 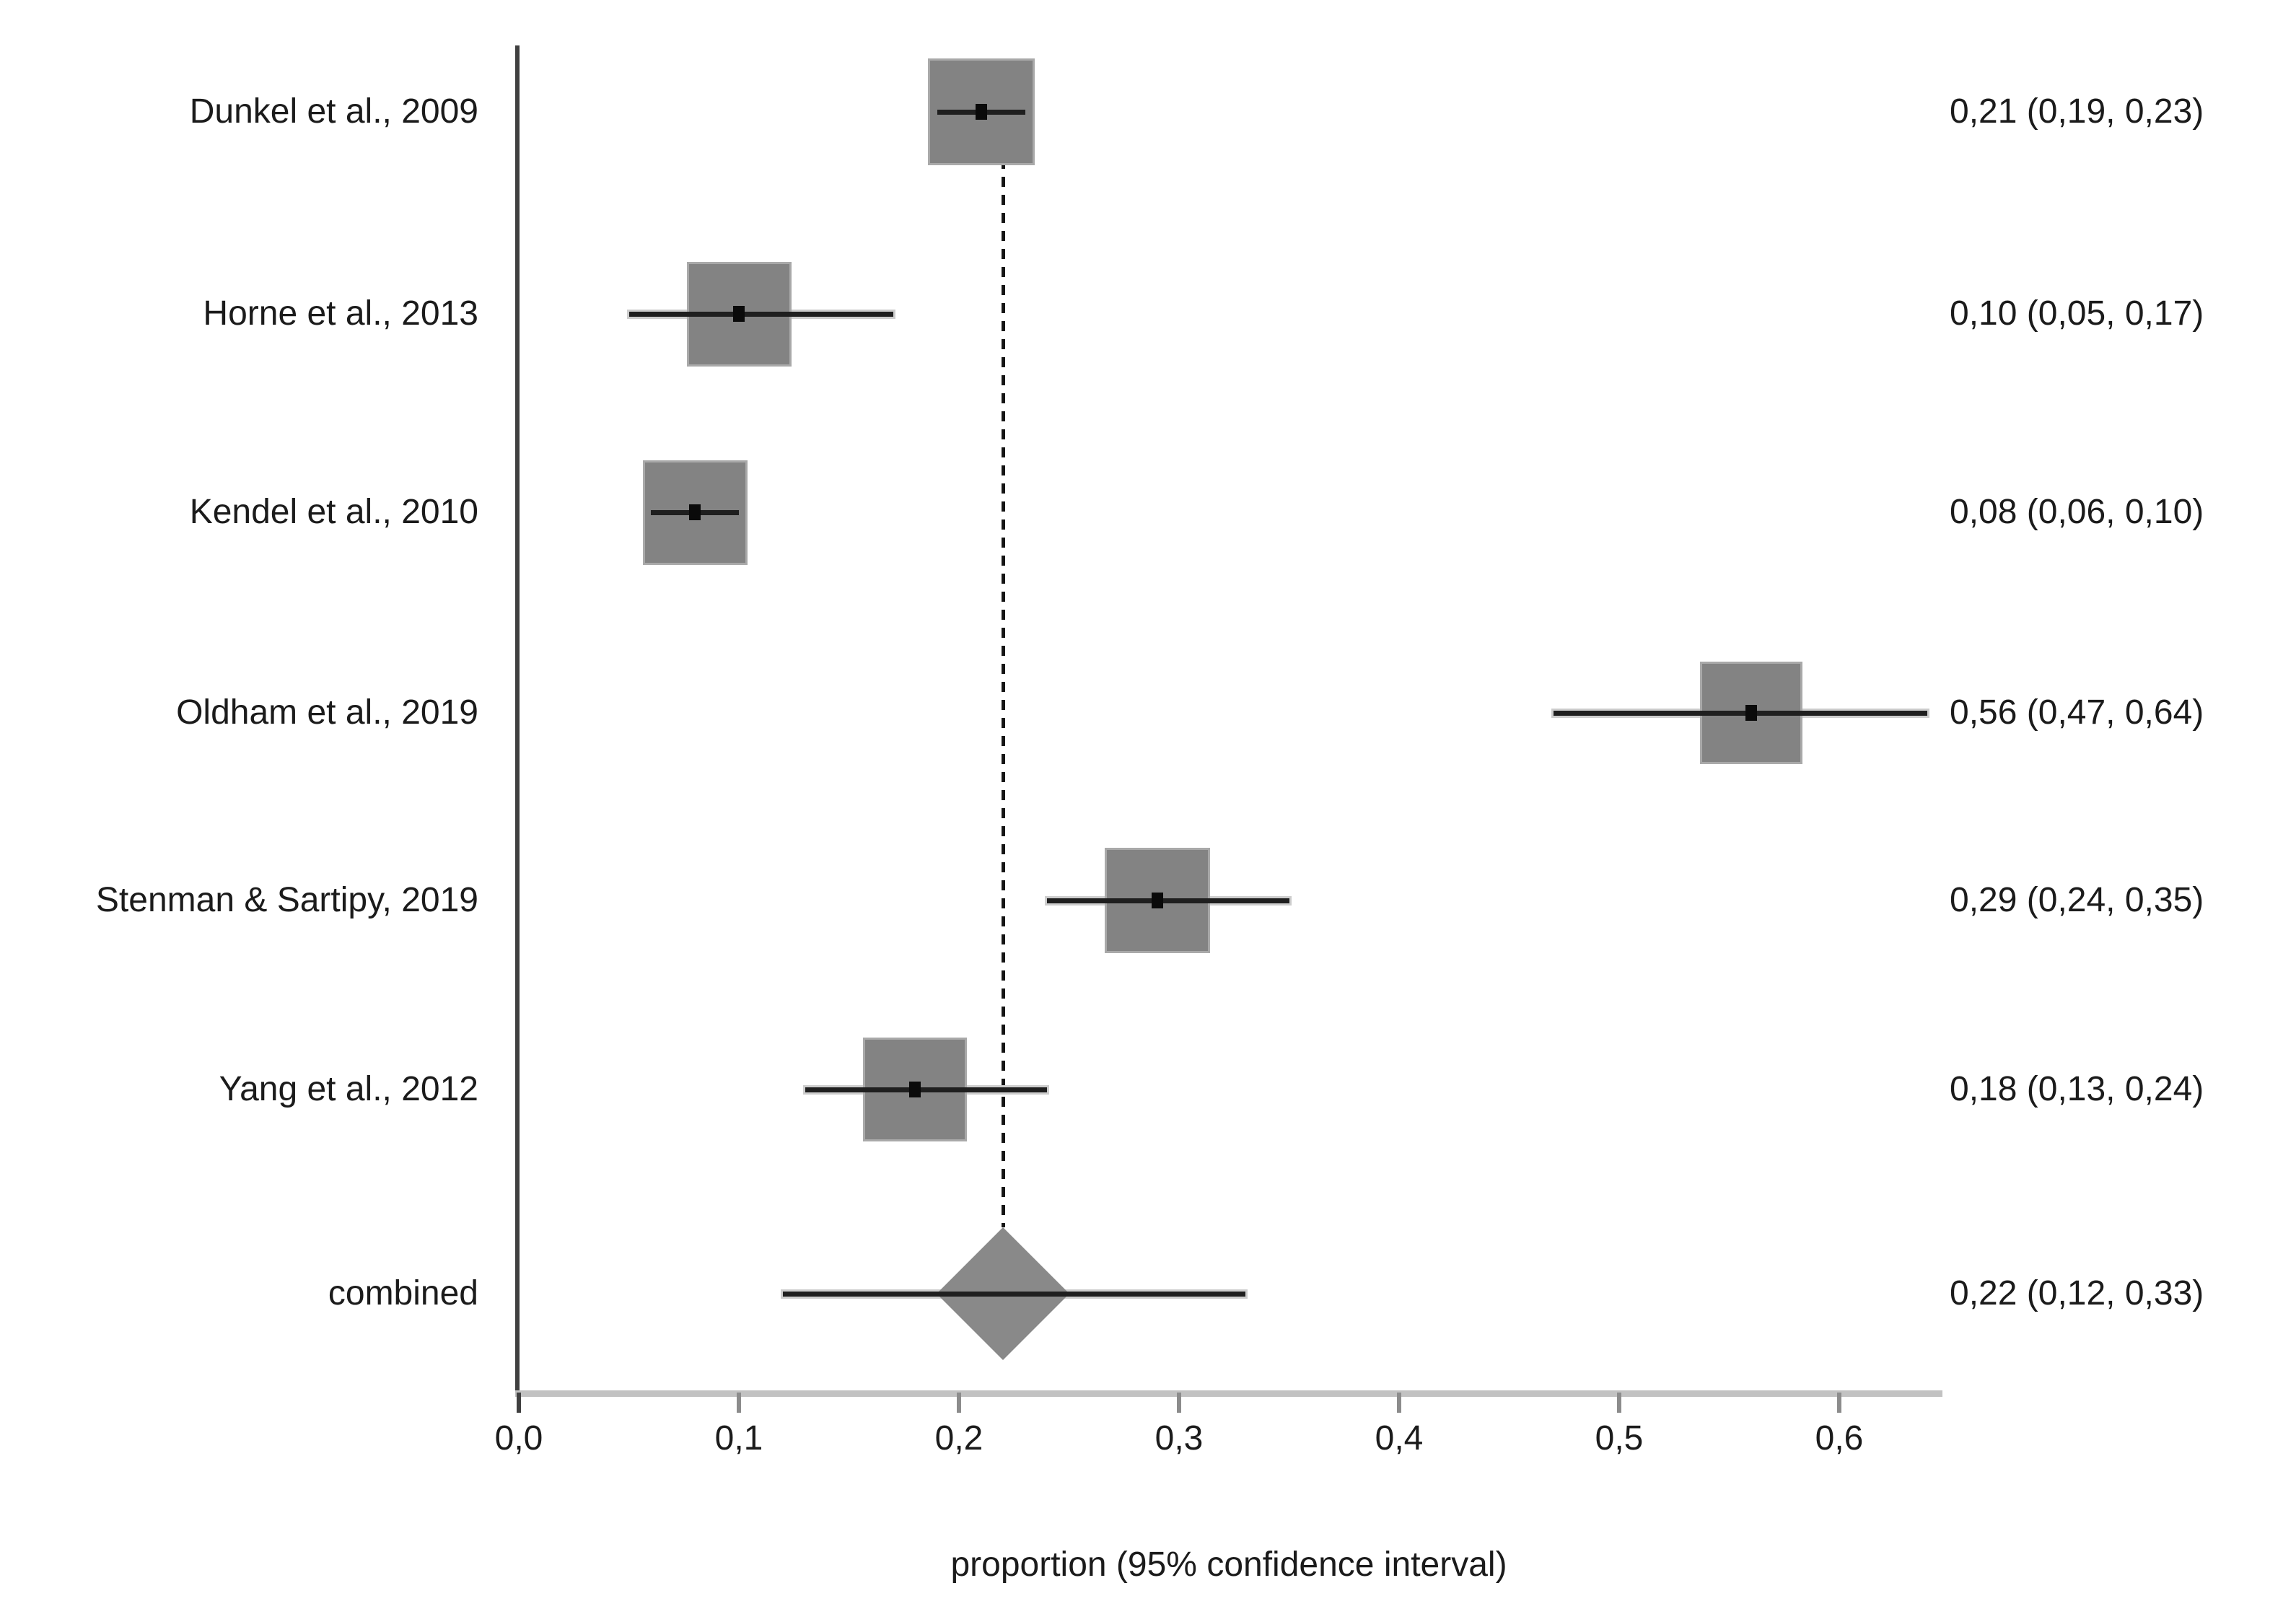 I want to click on y-axis-line, so click(x=517, y=721).